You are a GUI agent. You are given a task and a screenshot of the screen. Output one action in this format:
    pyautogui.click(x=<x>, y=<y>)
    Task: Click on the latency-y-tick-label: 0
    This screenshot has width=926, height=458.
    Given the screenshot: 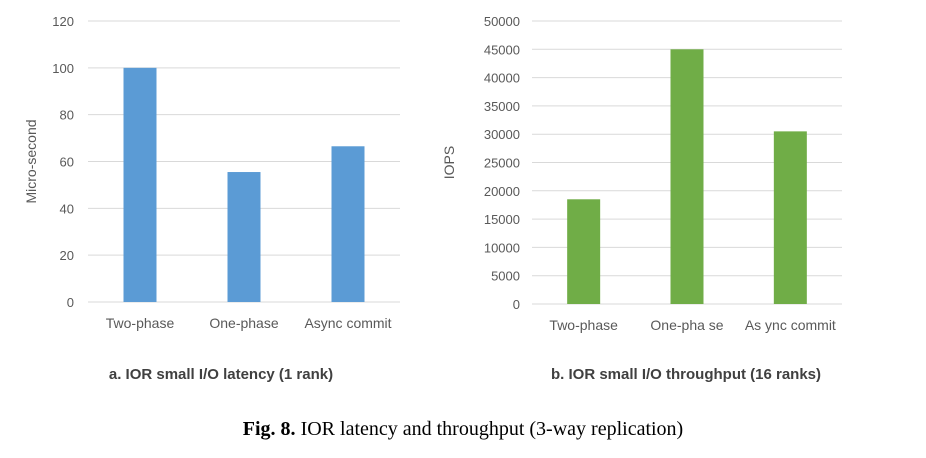 What is the action you would take?
    pyautogui.click(x=70, y=302)
    